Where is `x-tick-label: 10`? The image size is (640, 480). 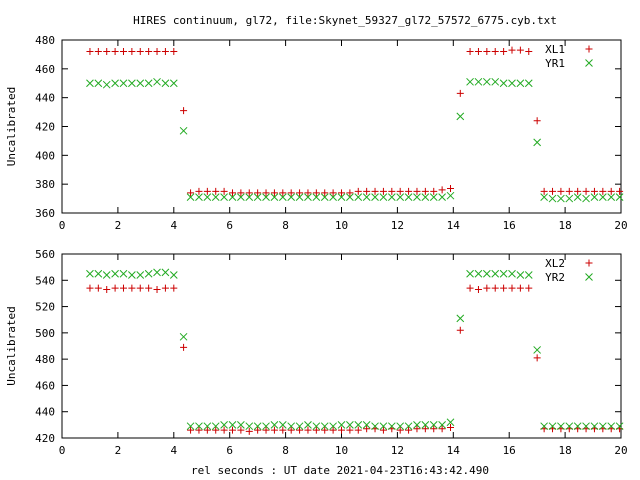
x-tick-label: 10 is located at coordinates (341, 225).